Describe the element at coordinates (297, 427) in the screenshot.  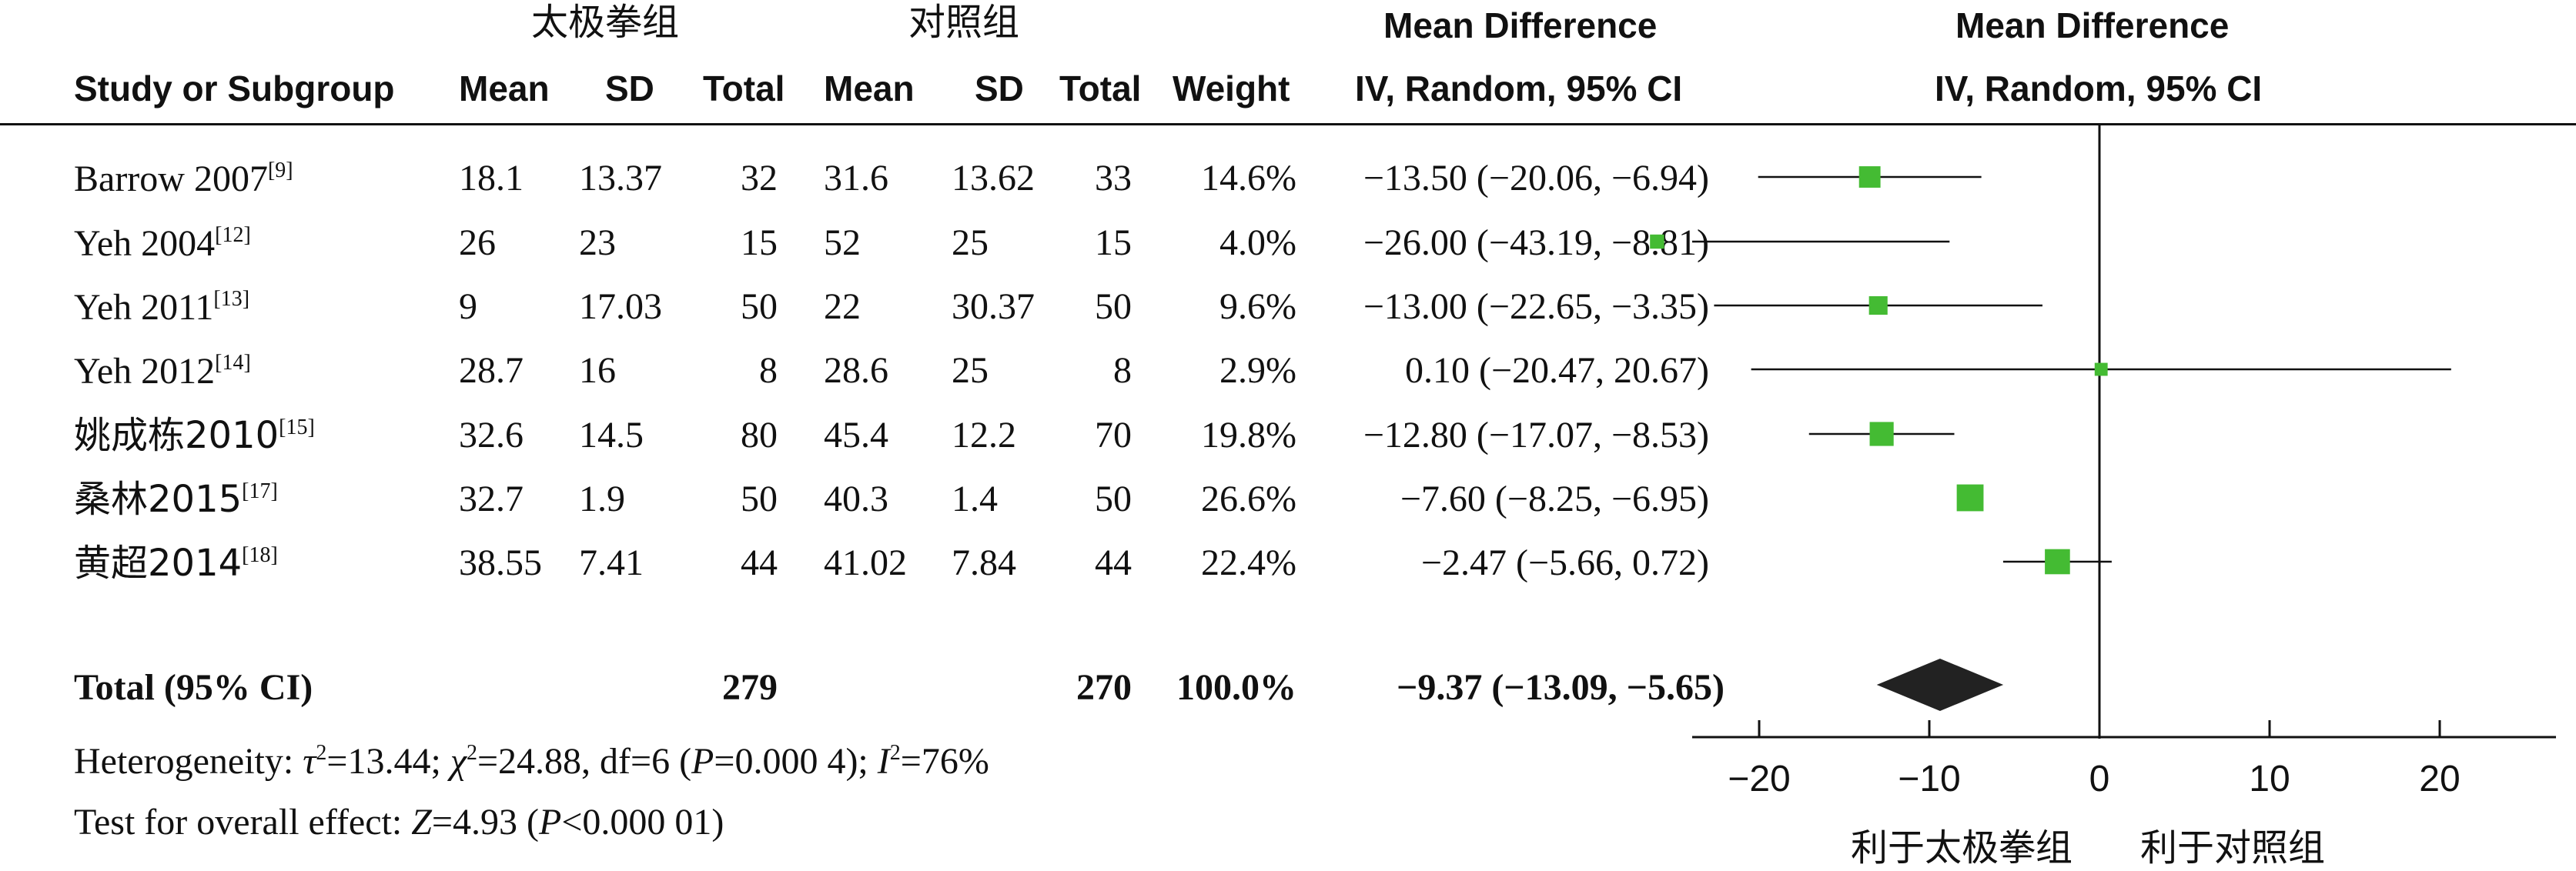
I see `study-ref: [15]` at that location.